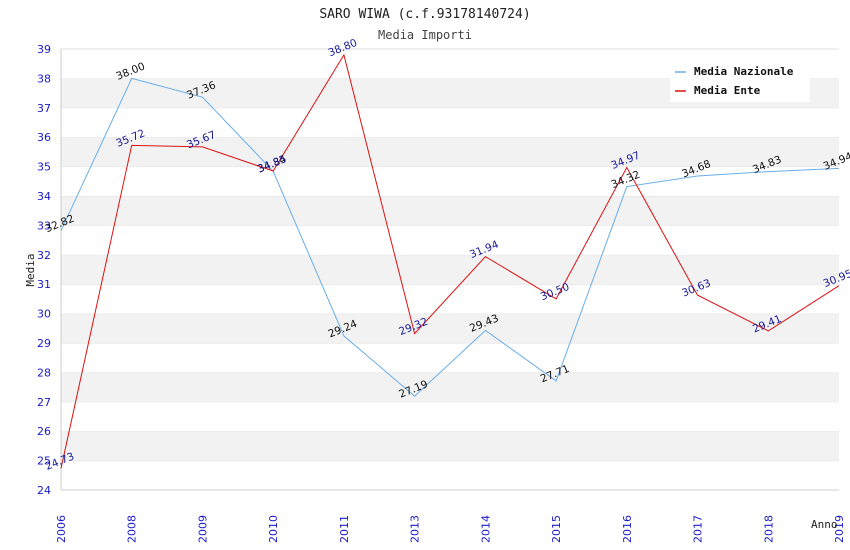 This screenshot has width=850, height=550. What do you see at coordinates (44, 314) in the screenshot?
I see `y-tick-label: 30` at bounding box center [44, 314].